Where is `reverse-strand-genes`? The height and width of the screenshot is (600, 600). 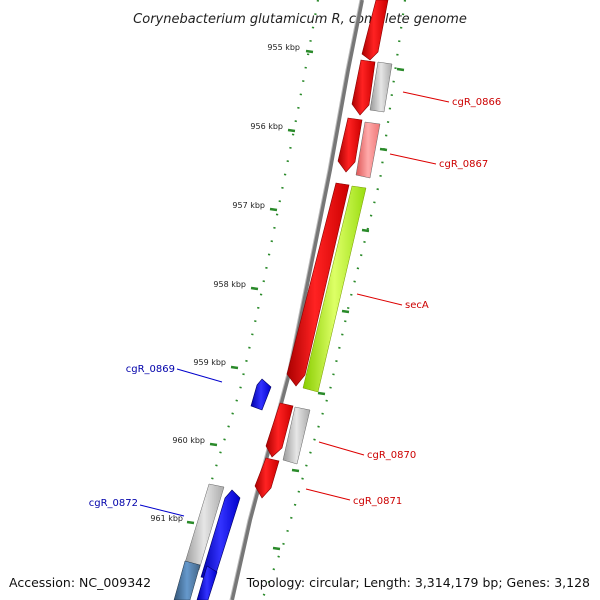
reverse-strand-genes is located at coordinates (234, 489).